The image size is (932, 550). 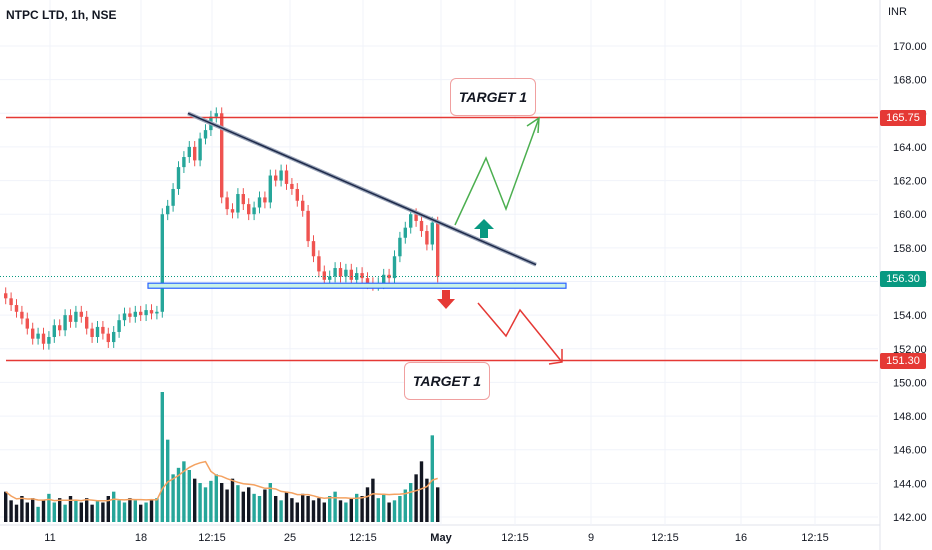 What do you see at coordinates (441, 538) in the screenshot?
I see `x-tick-label: May` at bounding box center [441, 538].